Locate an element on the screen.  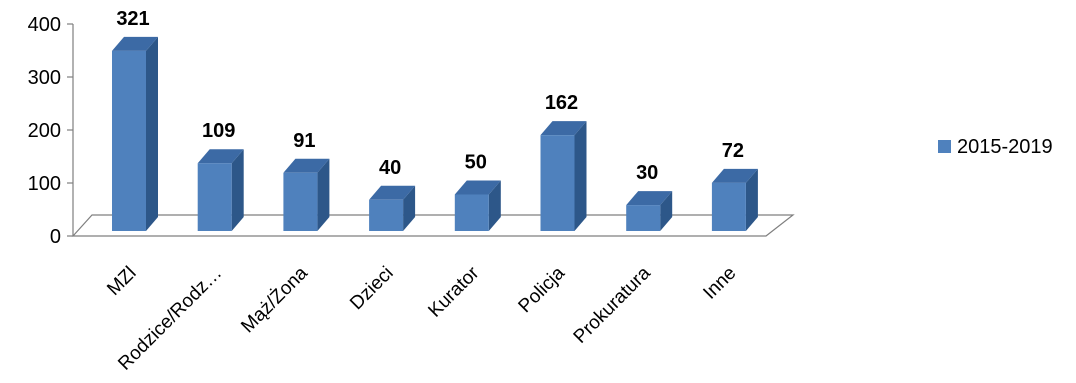
data-label: 40 is located at coordinates (390, 168).